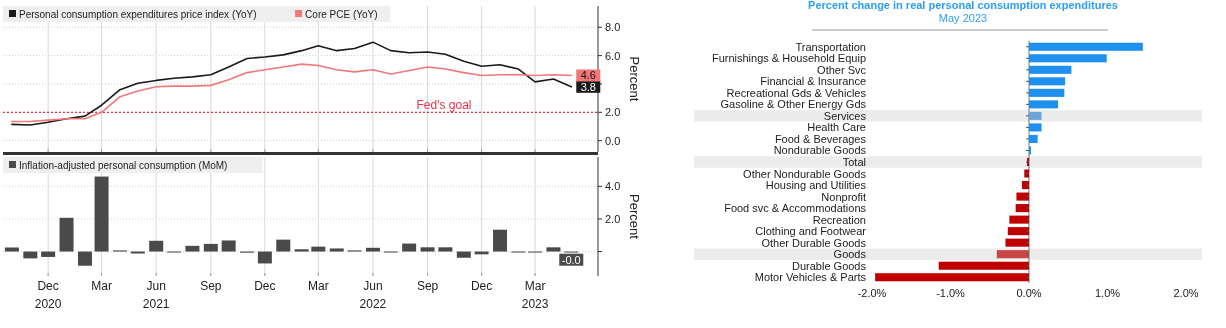 This screenshot has width=1226, height=328. Describe the element at coordinates (588, 86) in the screenshot. I see `data-label: 3.8` at that location.